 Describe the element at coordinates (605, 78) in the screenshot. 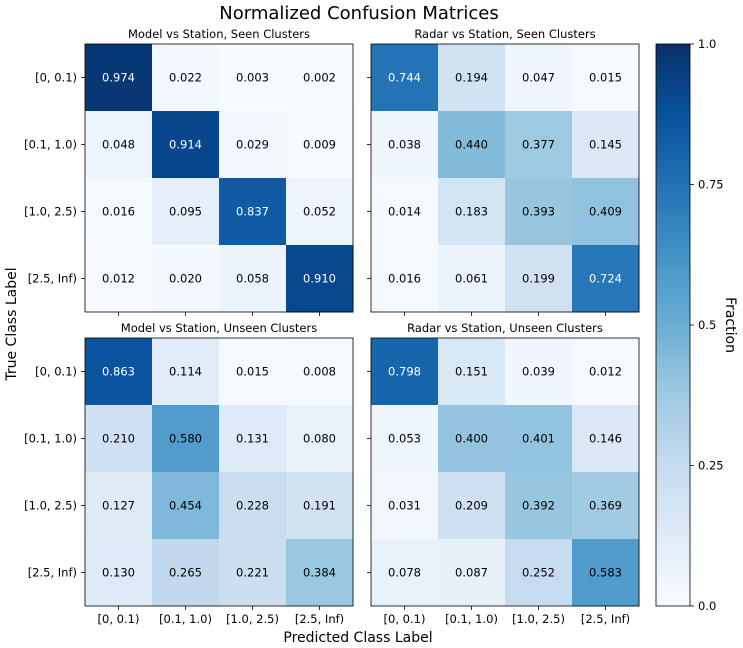

I see `cell-value-label: 0.015` at that location.